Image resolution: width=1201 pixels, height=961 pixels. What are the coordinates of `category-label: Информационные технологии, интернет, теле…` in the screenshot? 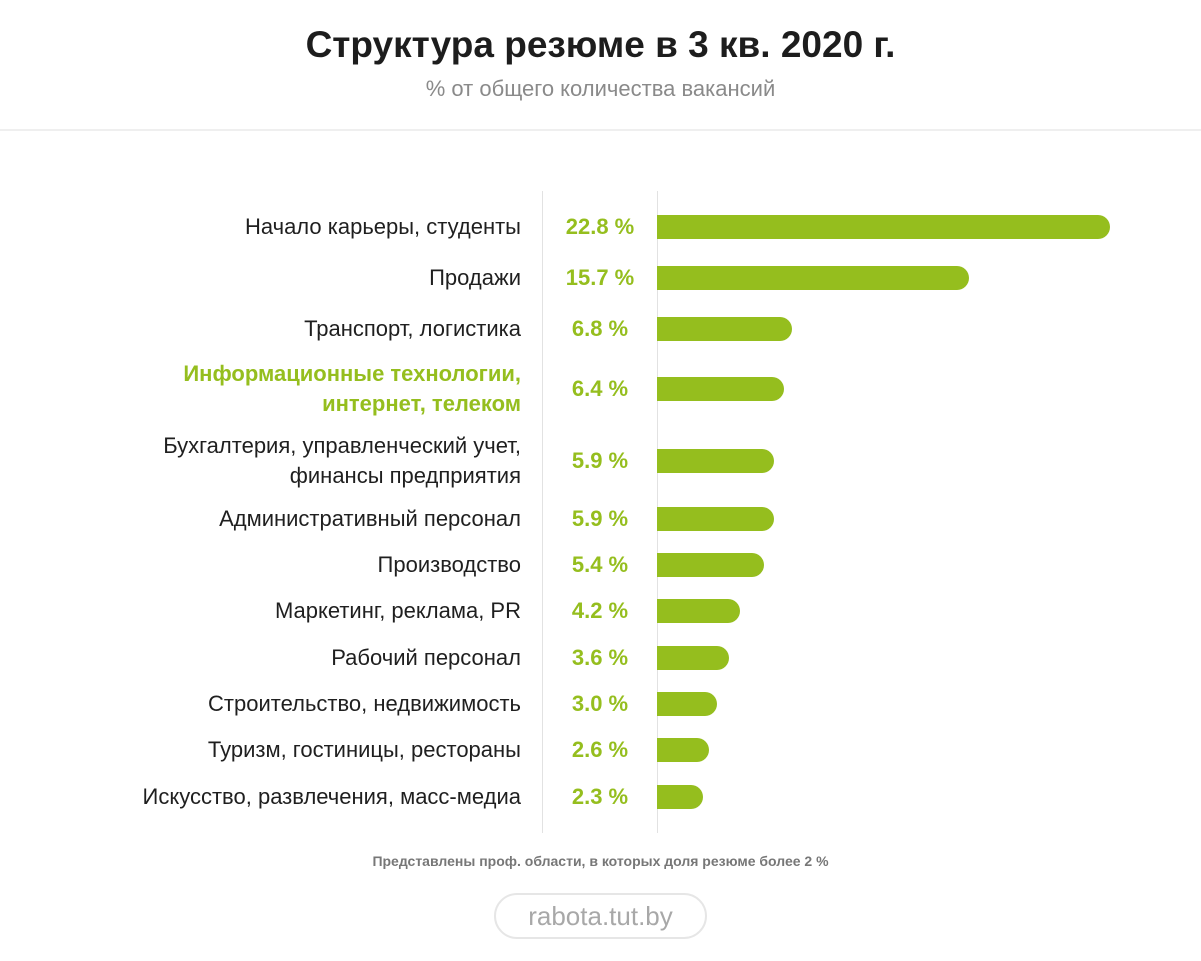 It's located at (261, 389).